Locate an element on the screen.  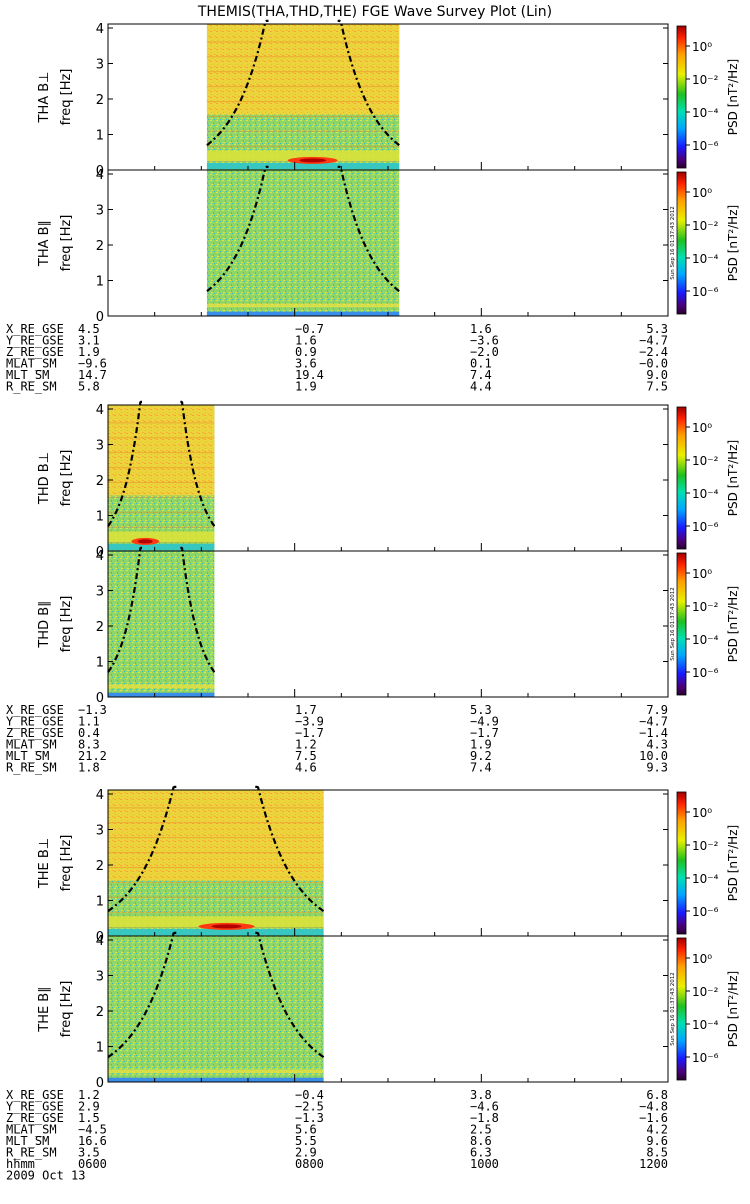
orbit-value: 2.9 is located at coordinates (89, 1107).